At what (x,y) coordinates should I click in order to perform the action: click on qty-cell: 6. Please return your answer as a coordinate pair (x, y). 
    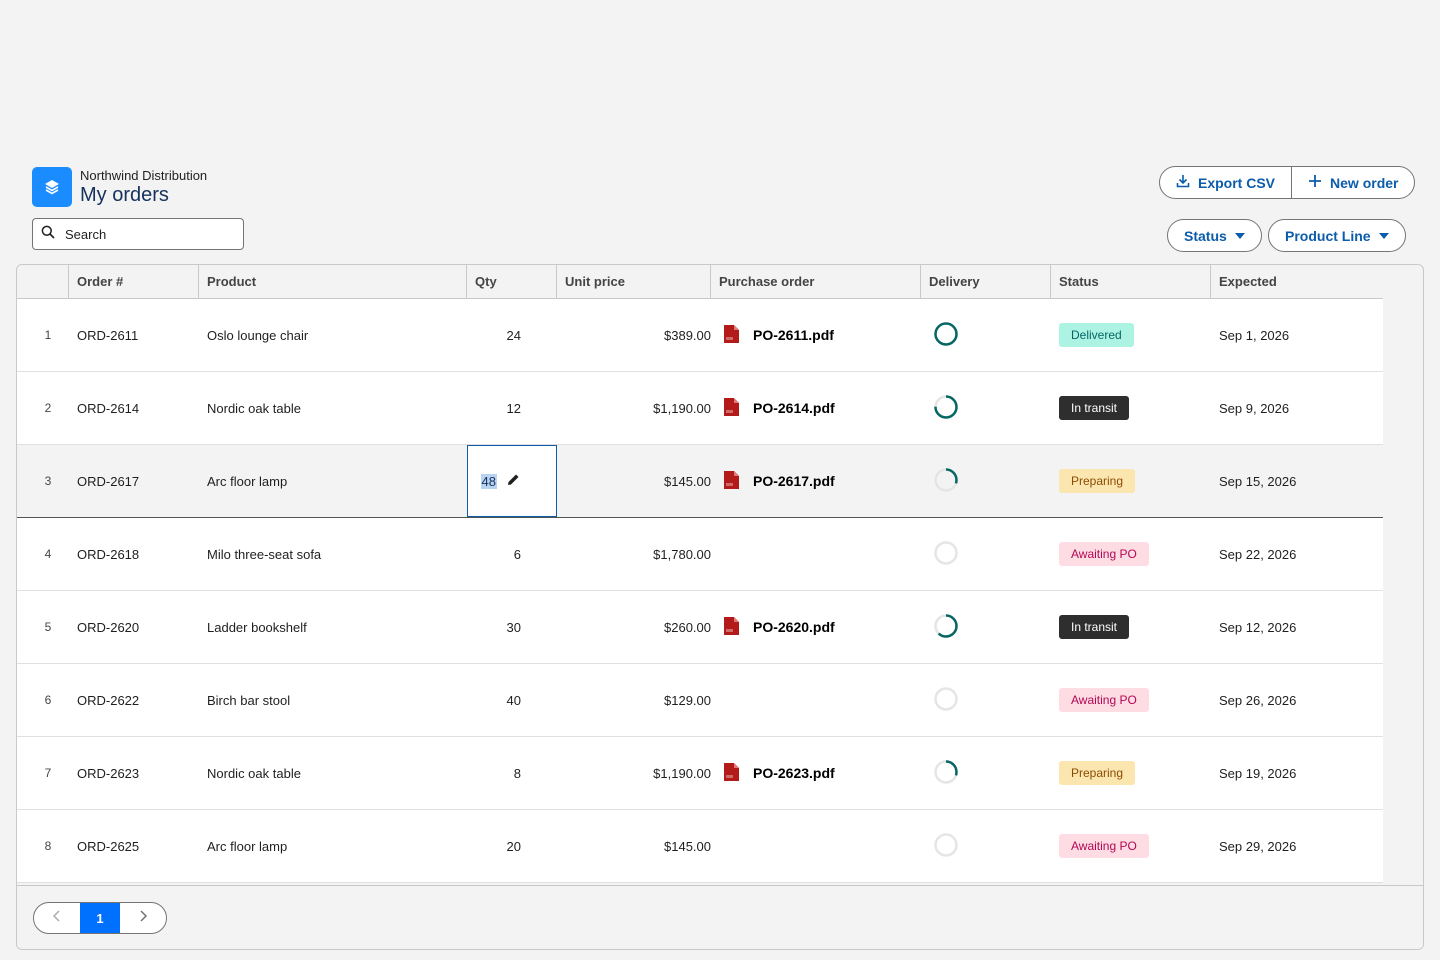
    Looking at the image, I should click on (512, 554).